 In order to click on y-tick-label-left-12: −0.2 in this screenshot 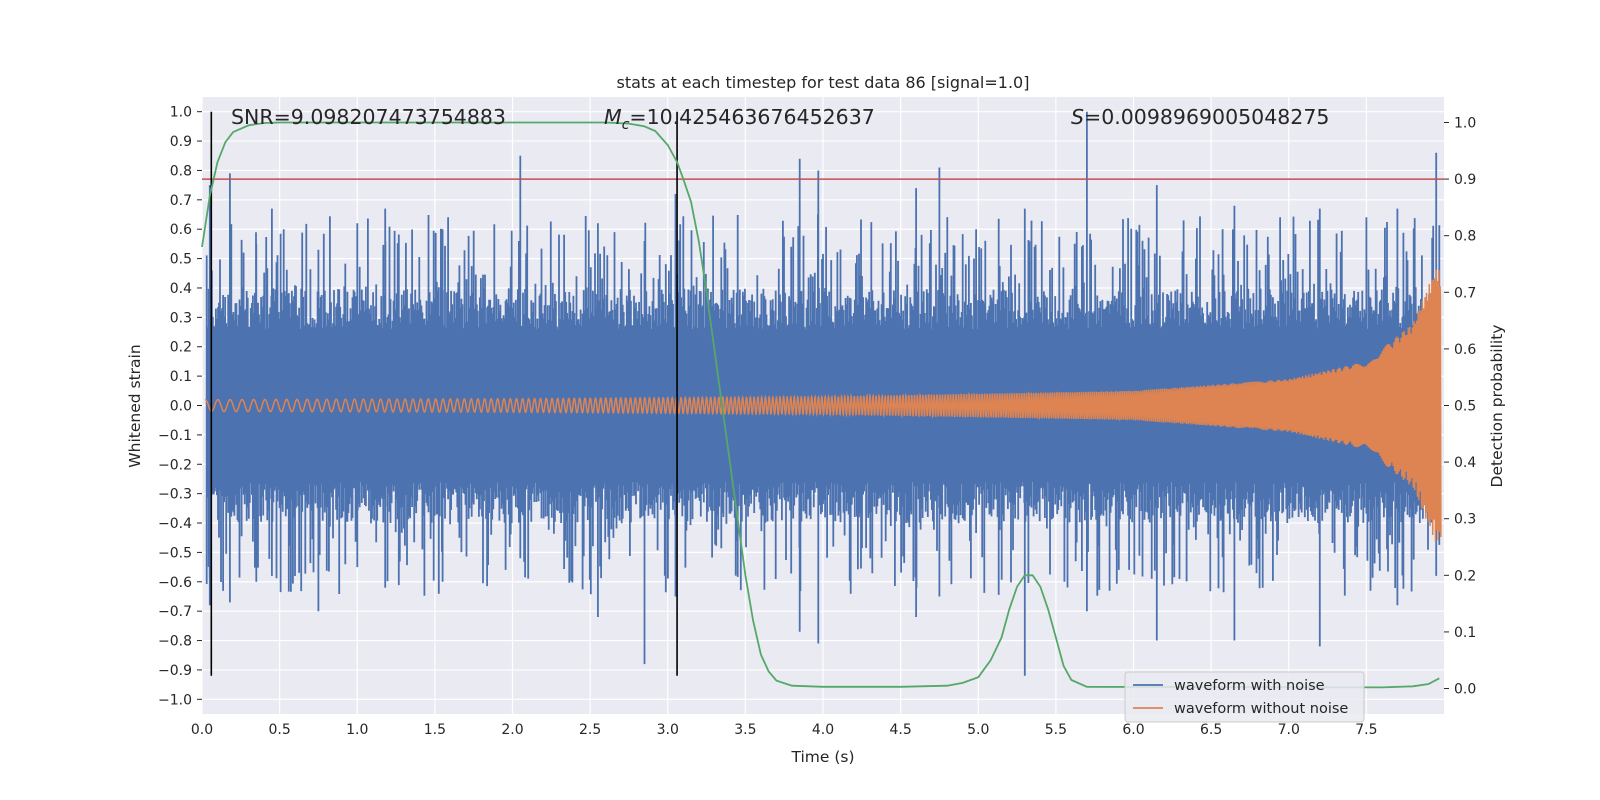, I will do `click(175, 465)`.